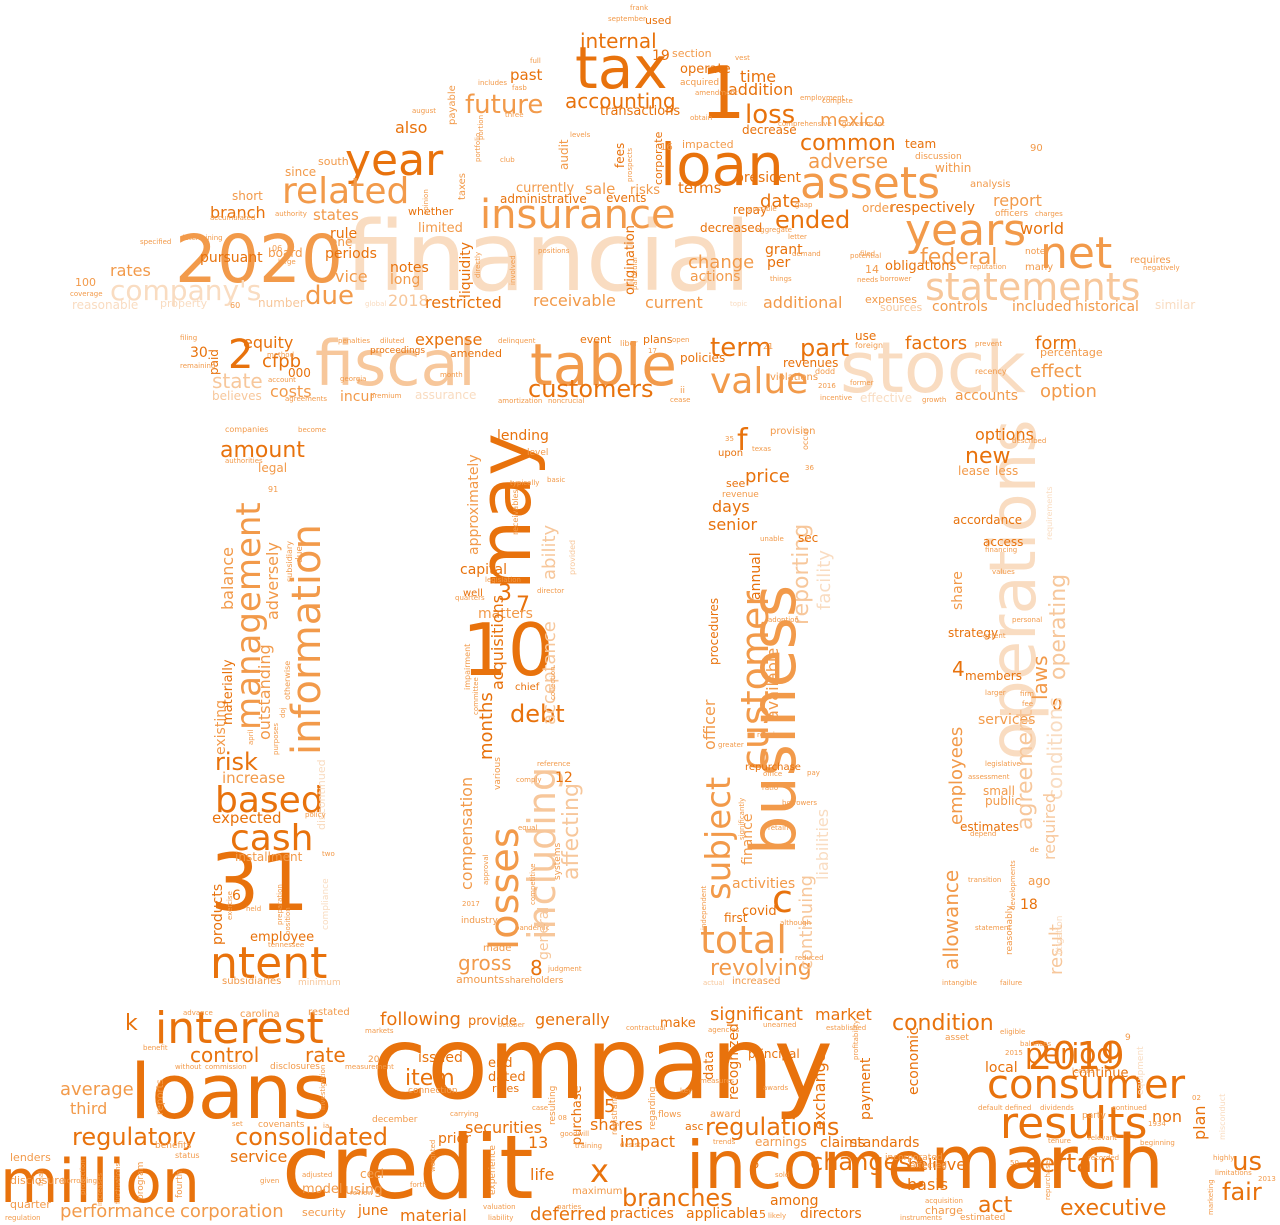  Describe the element at coordinates (819, 1091) in the screenshot. I see `word-exchange: exchange` at that location.